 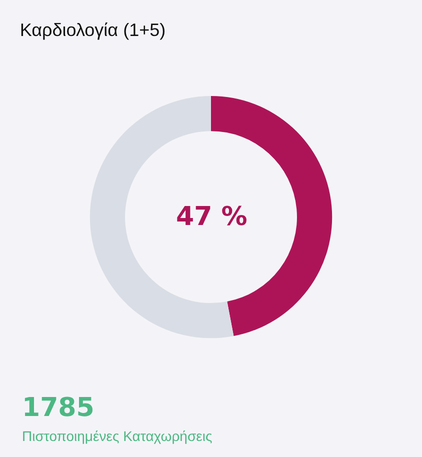 What do you see at coordinates (58, 408) in the screenshot?
I see `text: 1785` at bounding box center [58, 408].